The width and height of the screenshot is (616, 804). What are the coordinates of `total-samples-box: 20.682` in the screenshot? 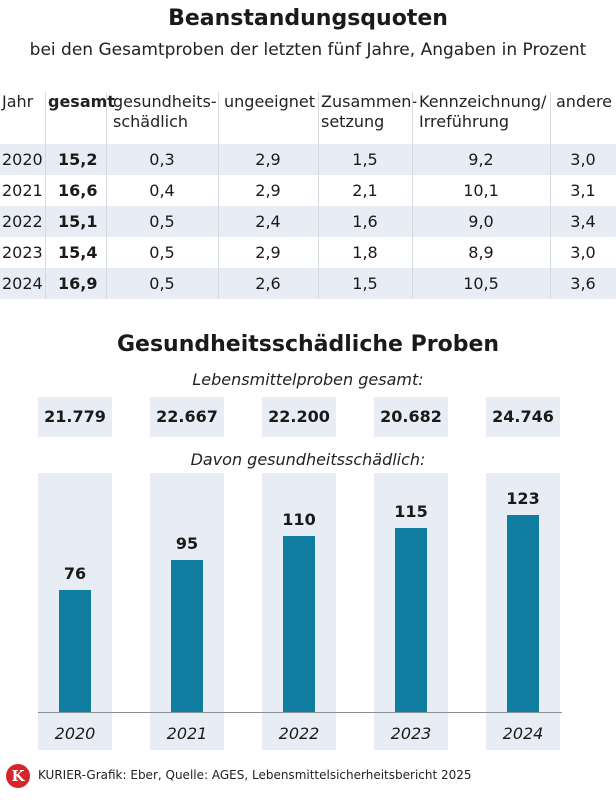 It's located at (411, 417).